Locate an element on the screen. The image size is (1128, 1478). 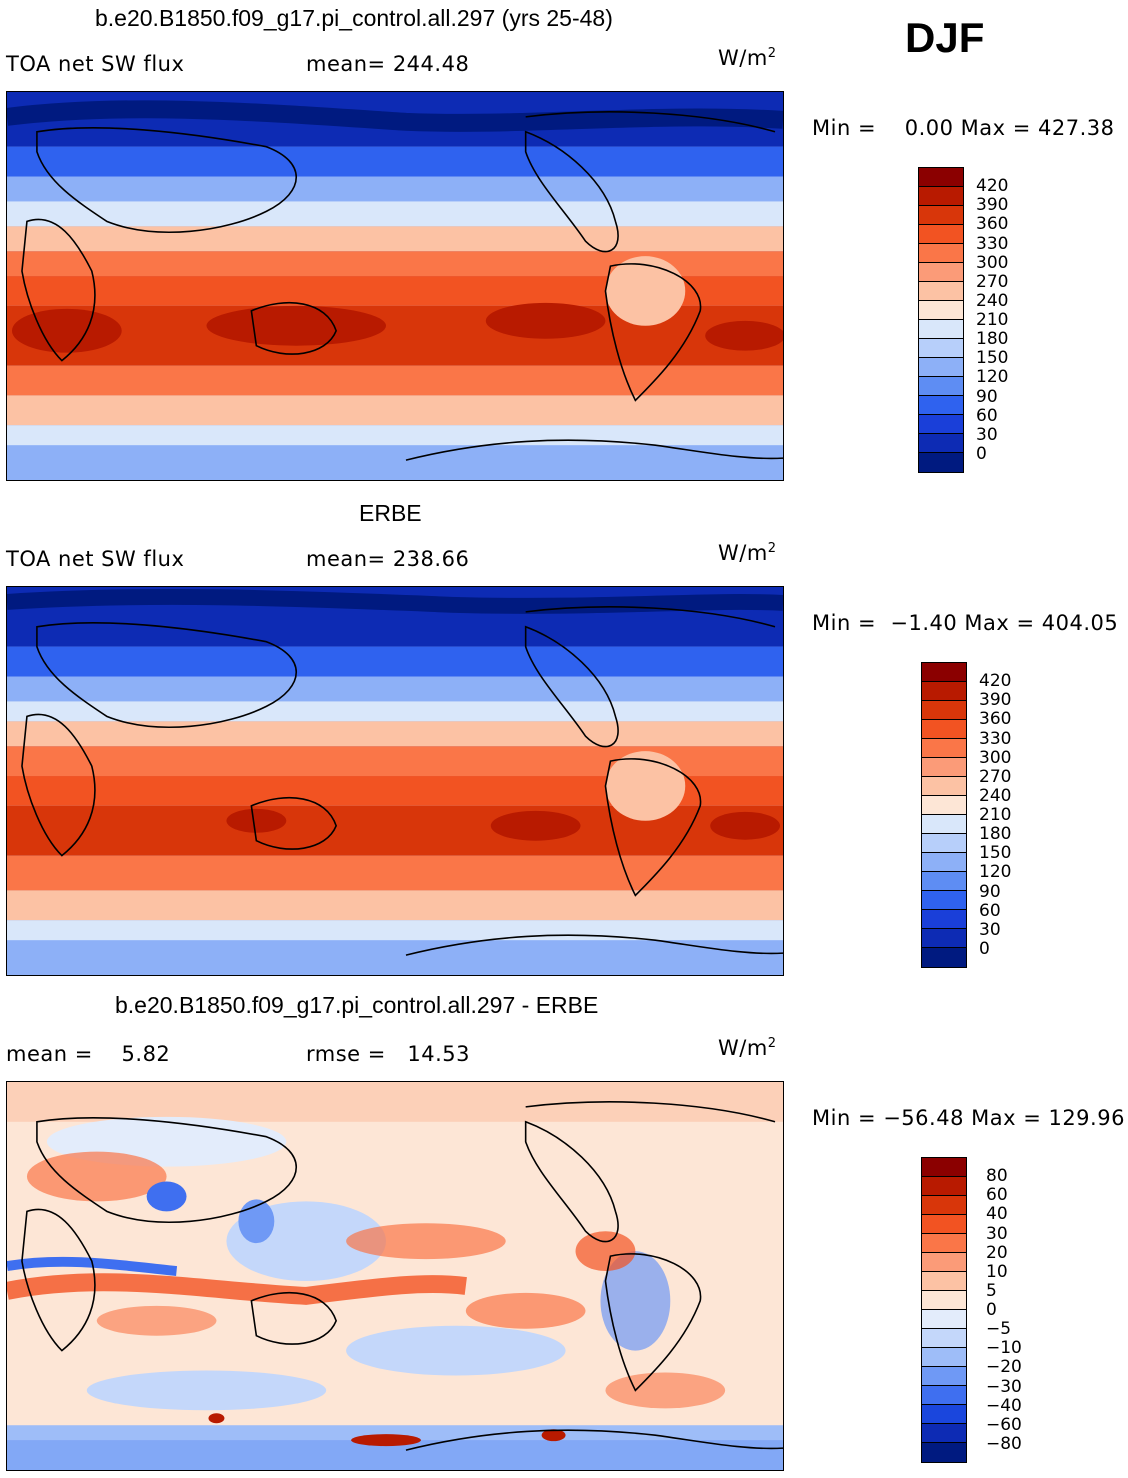
colorbar-tick-label: 10 is located at coordinates (997, 1271).